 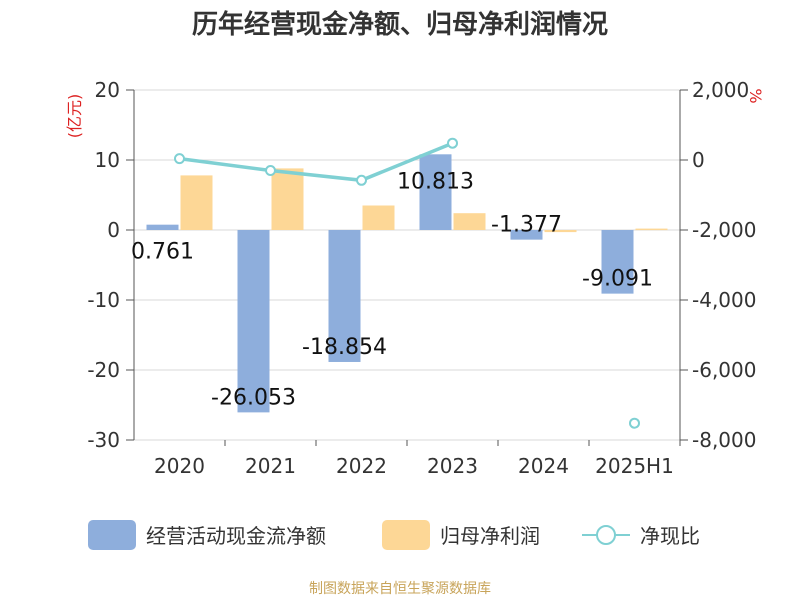 I want to click on left-axis-unit: (亿元), so click(x=74, y=116).